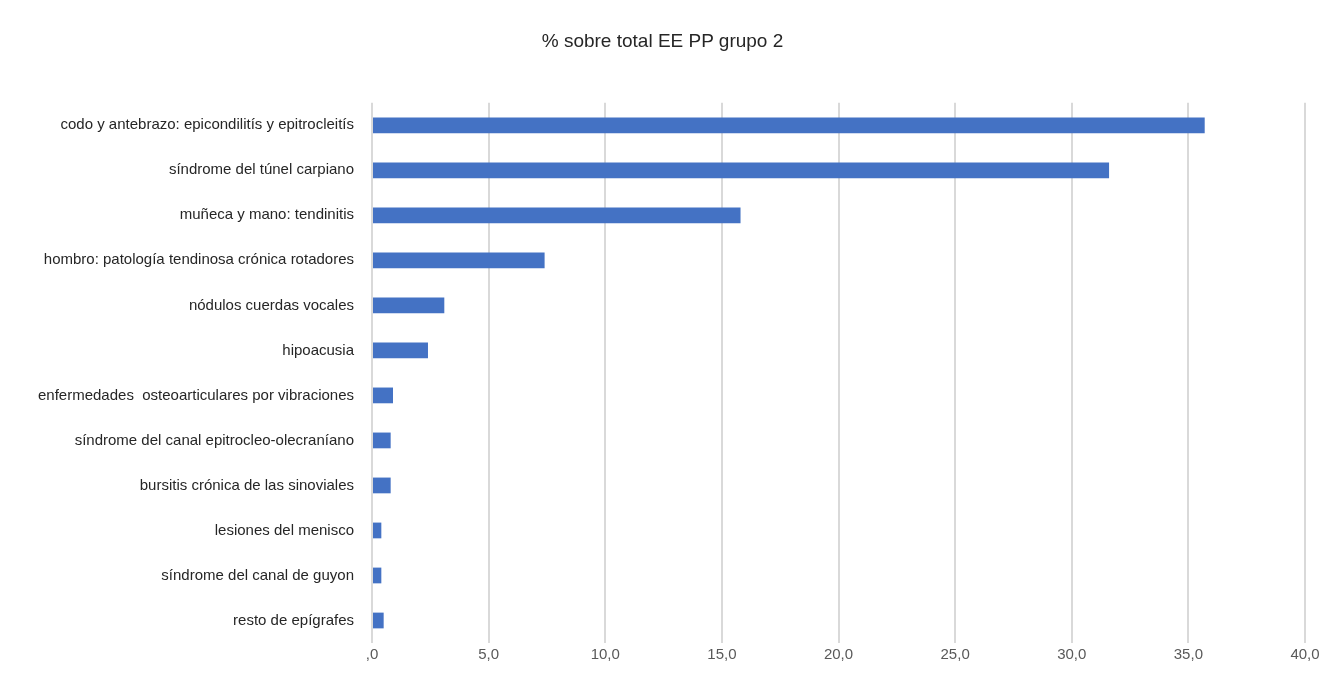 The height and width of the screenshot is (677, 1325). I want to click on x-tick-label: 5,0, so click(489, 654).